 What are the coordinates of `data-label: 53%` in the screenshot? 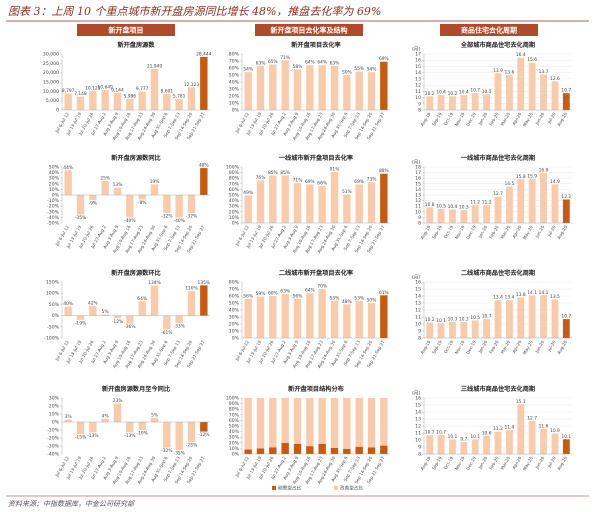 It's located at (335, 298).